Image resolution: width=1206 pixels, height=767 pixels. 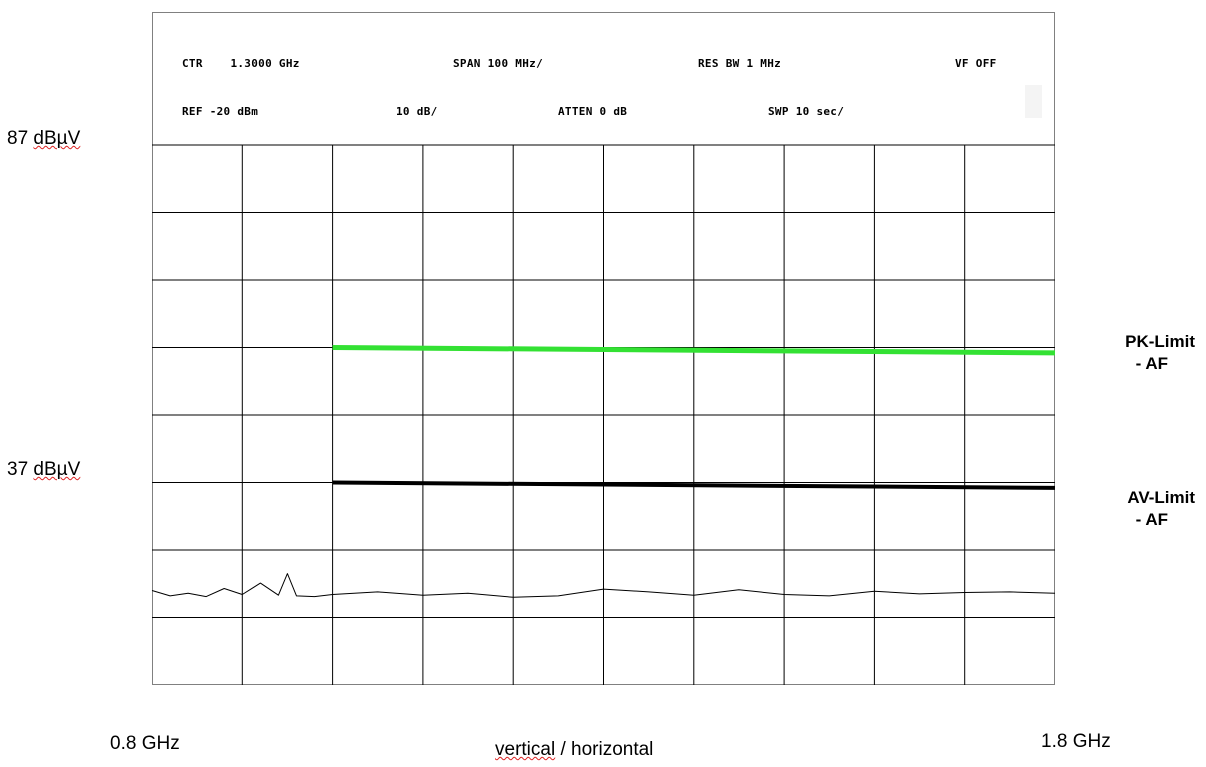 What do you see at coordinates (1033, 101) in the screenshot?
I see `header-indicator-box` at bounding box center [1033, 101].